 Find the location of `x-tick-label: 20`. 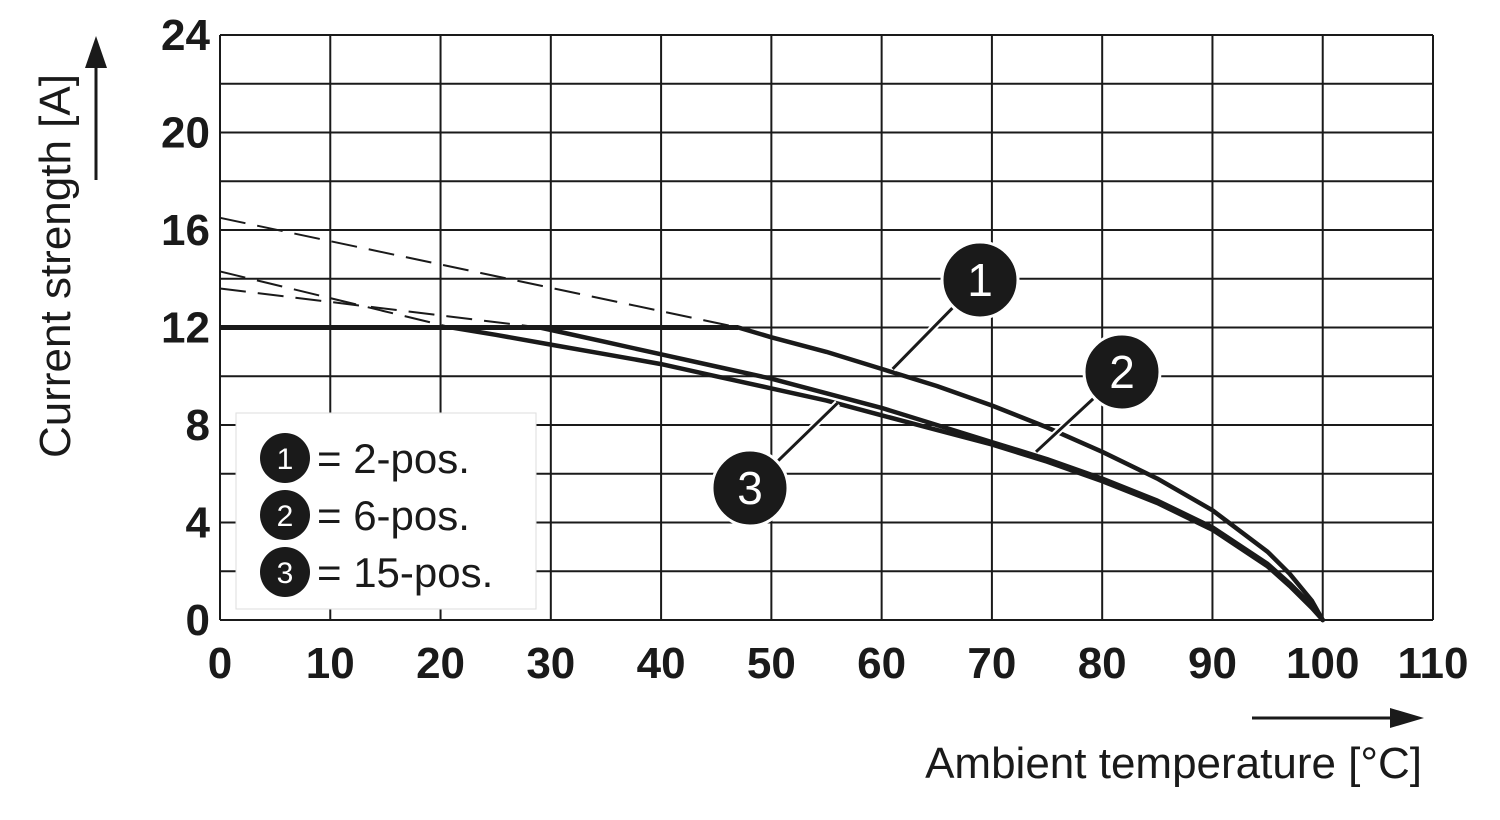

x-tick-label: 20 is located at coordinates (440, 663).